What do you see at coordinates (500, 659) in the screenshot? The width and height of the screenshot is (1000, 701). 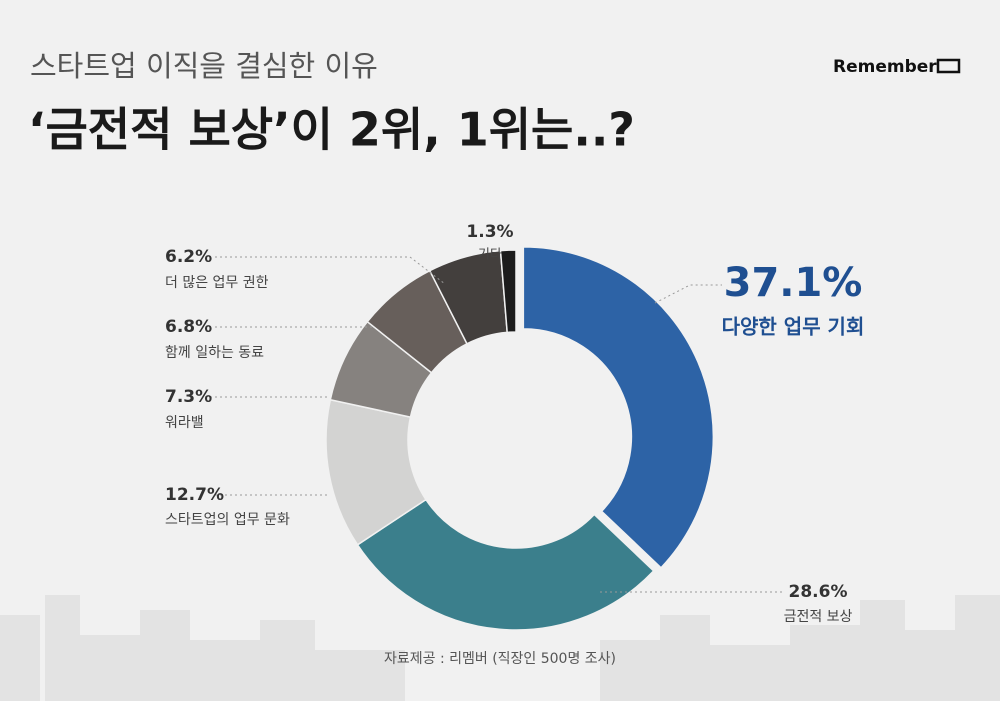 I see `source: 자료제공 : 리멤버 (직장인 500명 조사)` at bounding box center [500, 659].